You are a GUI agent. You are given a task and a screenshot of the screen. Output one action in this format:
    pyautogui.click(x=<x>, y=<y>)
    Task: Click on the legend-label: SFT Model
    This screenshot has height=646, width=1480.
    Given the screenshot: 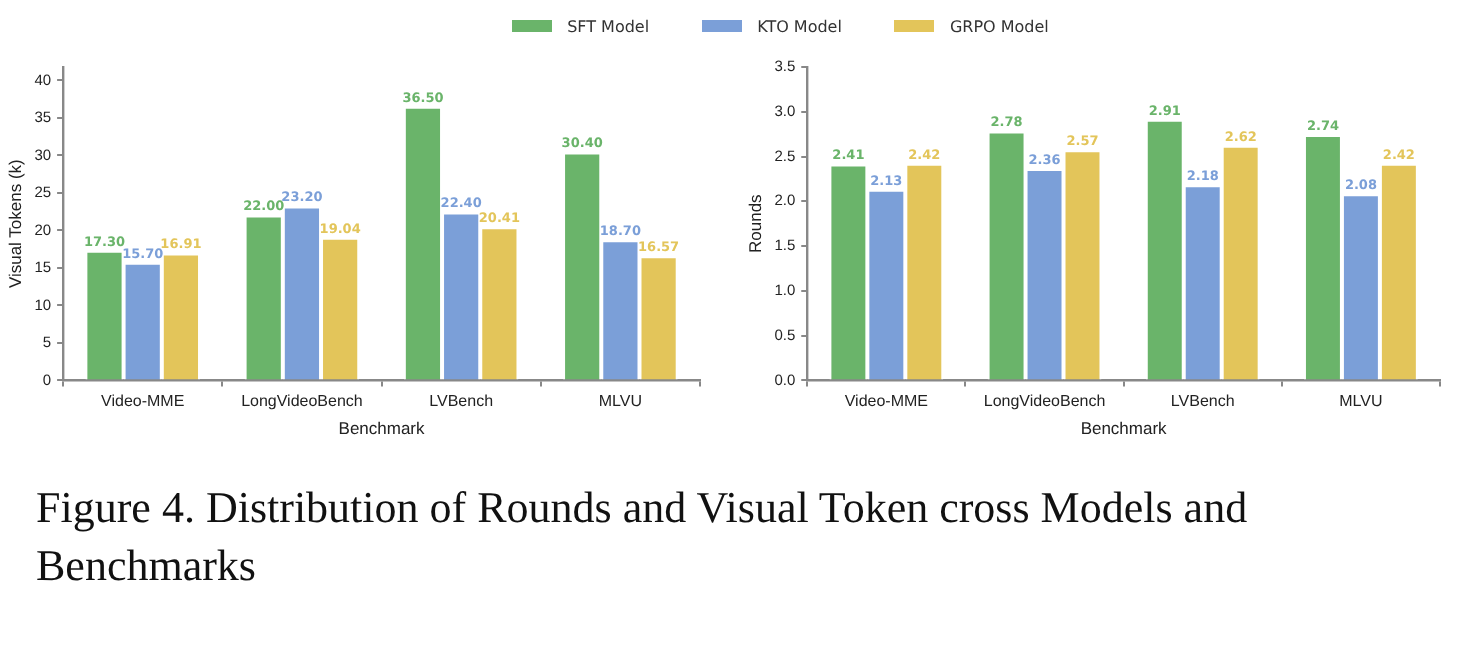 What is the action you would take?
    pyautogui.click(x=607, y=26)
    